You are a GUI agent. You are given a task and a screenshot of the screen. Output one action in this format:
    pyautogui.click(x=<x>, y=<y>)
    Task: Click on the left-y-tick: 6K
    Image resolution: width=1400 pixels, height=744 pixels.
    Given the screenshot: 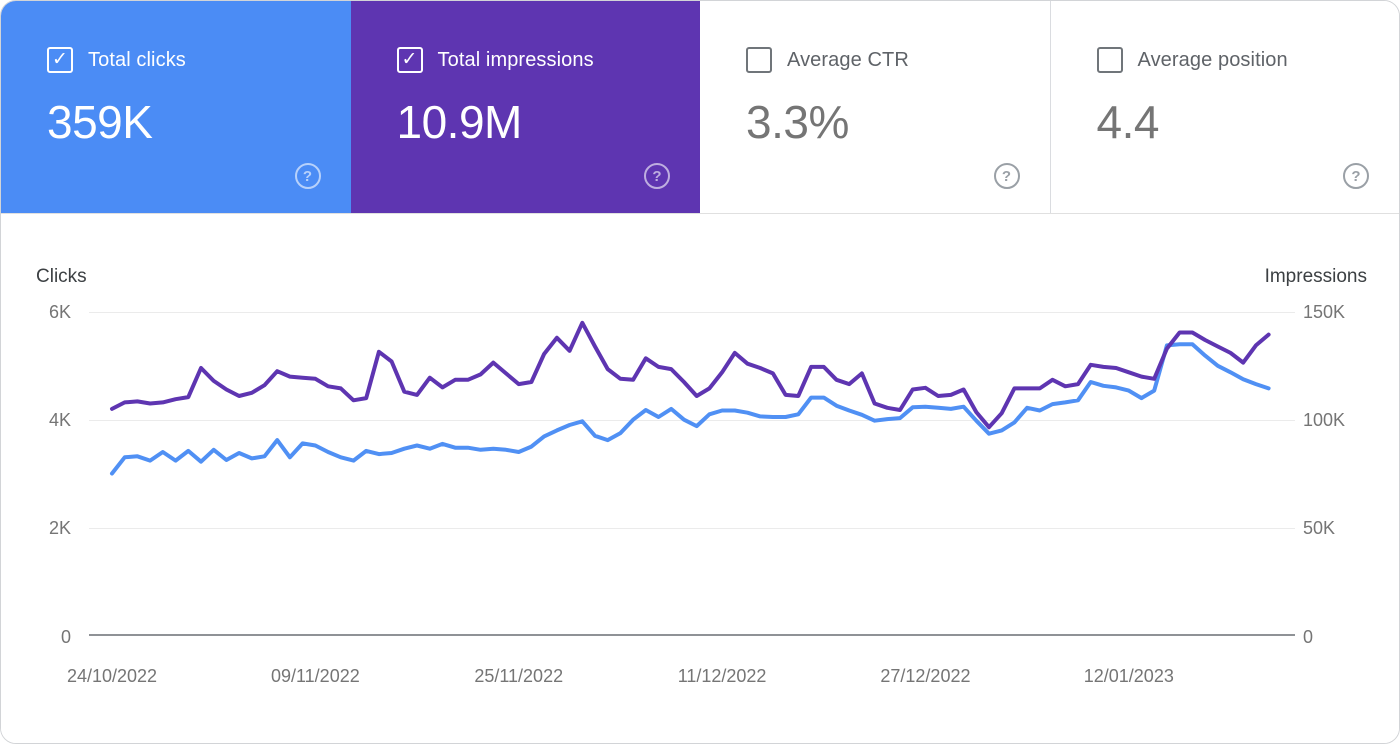 What is the action you would take?
    pyautogui.click(x=59, y=312)
    